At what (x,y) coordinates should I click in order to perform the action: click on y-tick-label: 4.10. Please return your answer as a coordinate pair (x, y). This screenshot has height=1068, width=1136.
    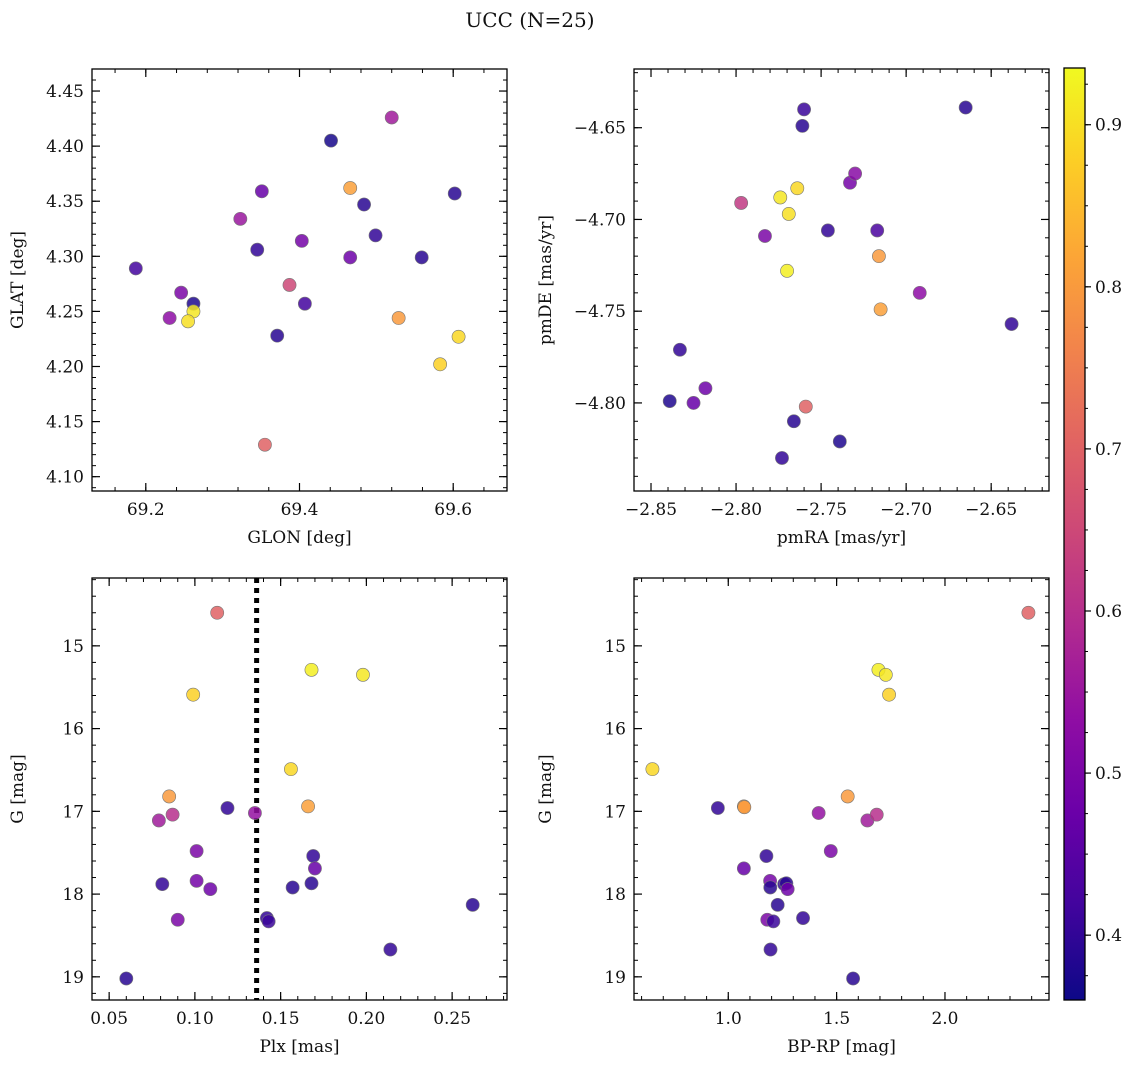
    Looking at the image, I should click on (65, 478).